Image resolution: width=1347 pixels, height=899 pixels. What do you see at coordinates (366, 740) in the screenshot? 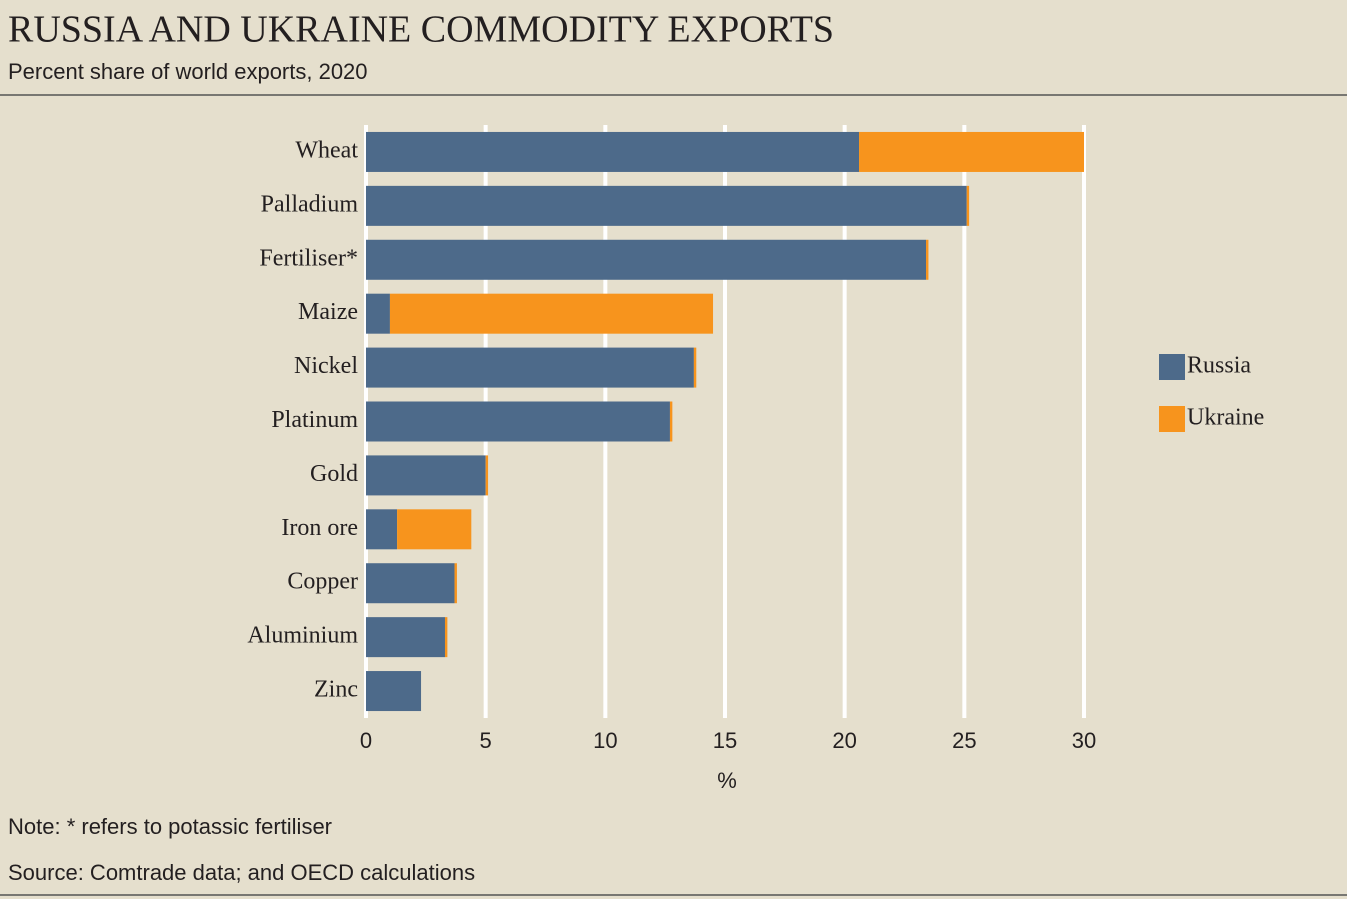
I see `x-tick-label: 0` at bounding box center [366, 740].